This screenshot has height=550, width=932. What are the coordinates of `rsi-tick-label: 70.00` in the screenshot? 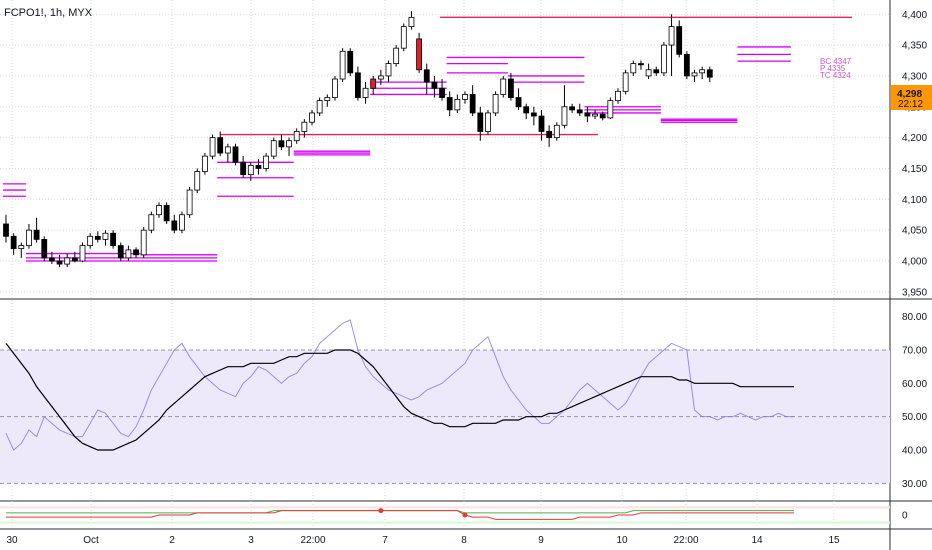 It's located at (914, 351).